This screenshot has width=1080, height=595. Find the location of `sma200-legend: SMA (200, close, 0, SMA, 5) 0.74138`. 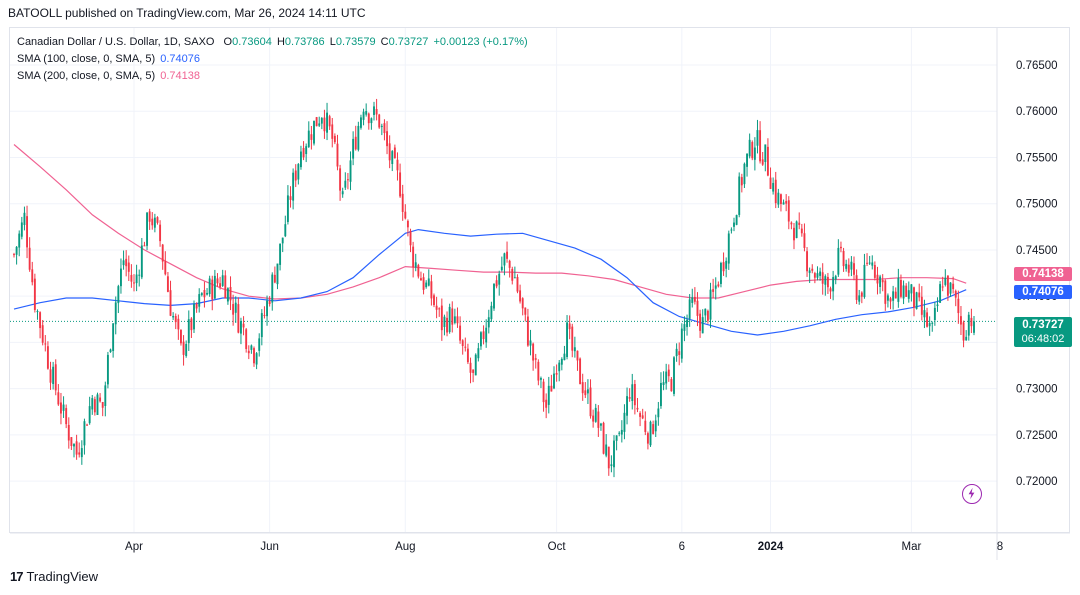

sma200-legend: SMA (200, close, 0, SMA, 5) 0.74138 is located at coordinates (108, 76).